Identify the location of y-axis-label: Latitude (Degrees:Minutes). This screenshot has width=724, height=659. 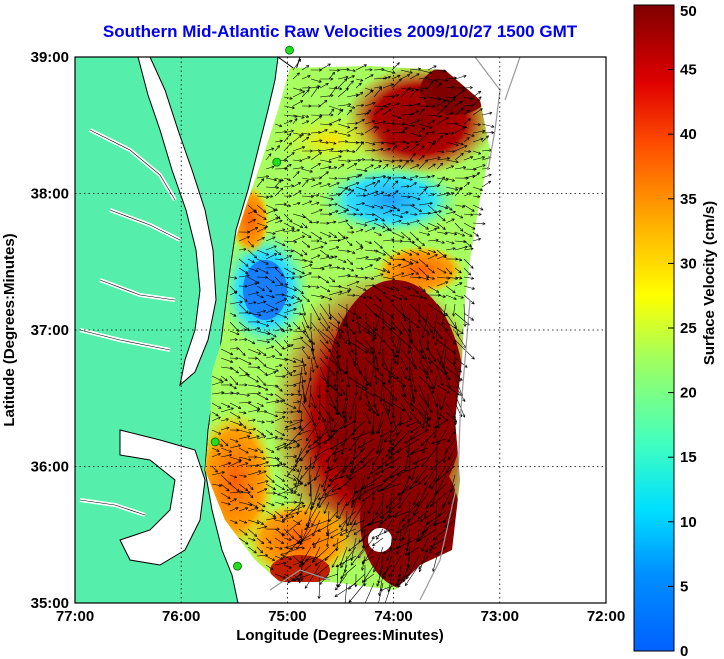
(9, 329).